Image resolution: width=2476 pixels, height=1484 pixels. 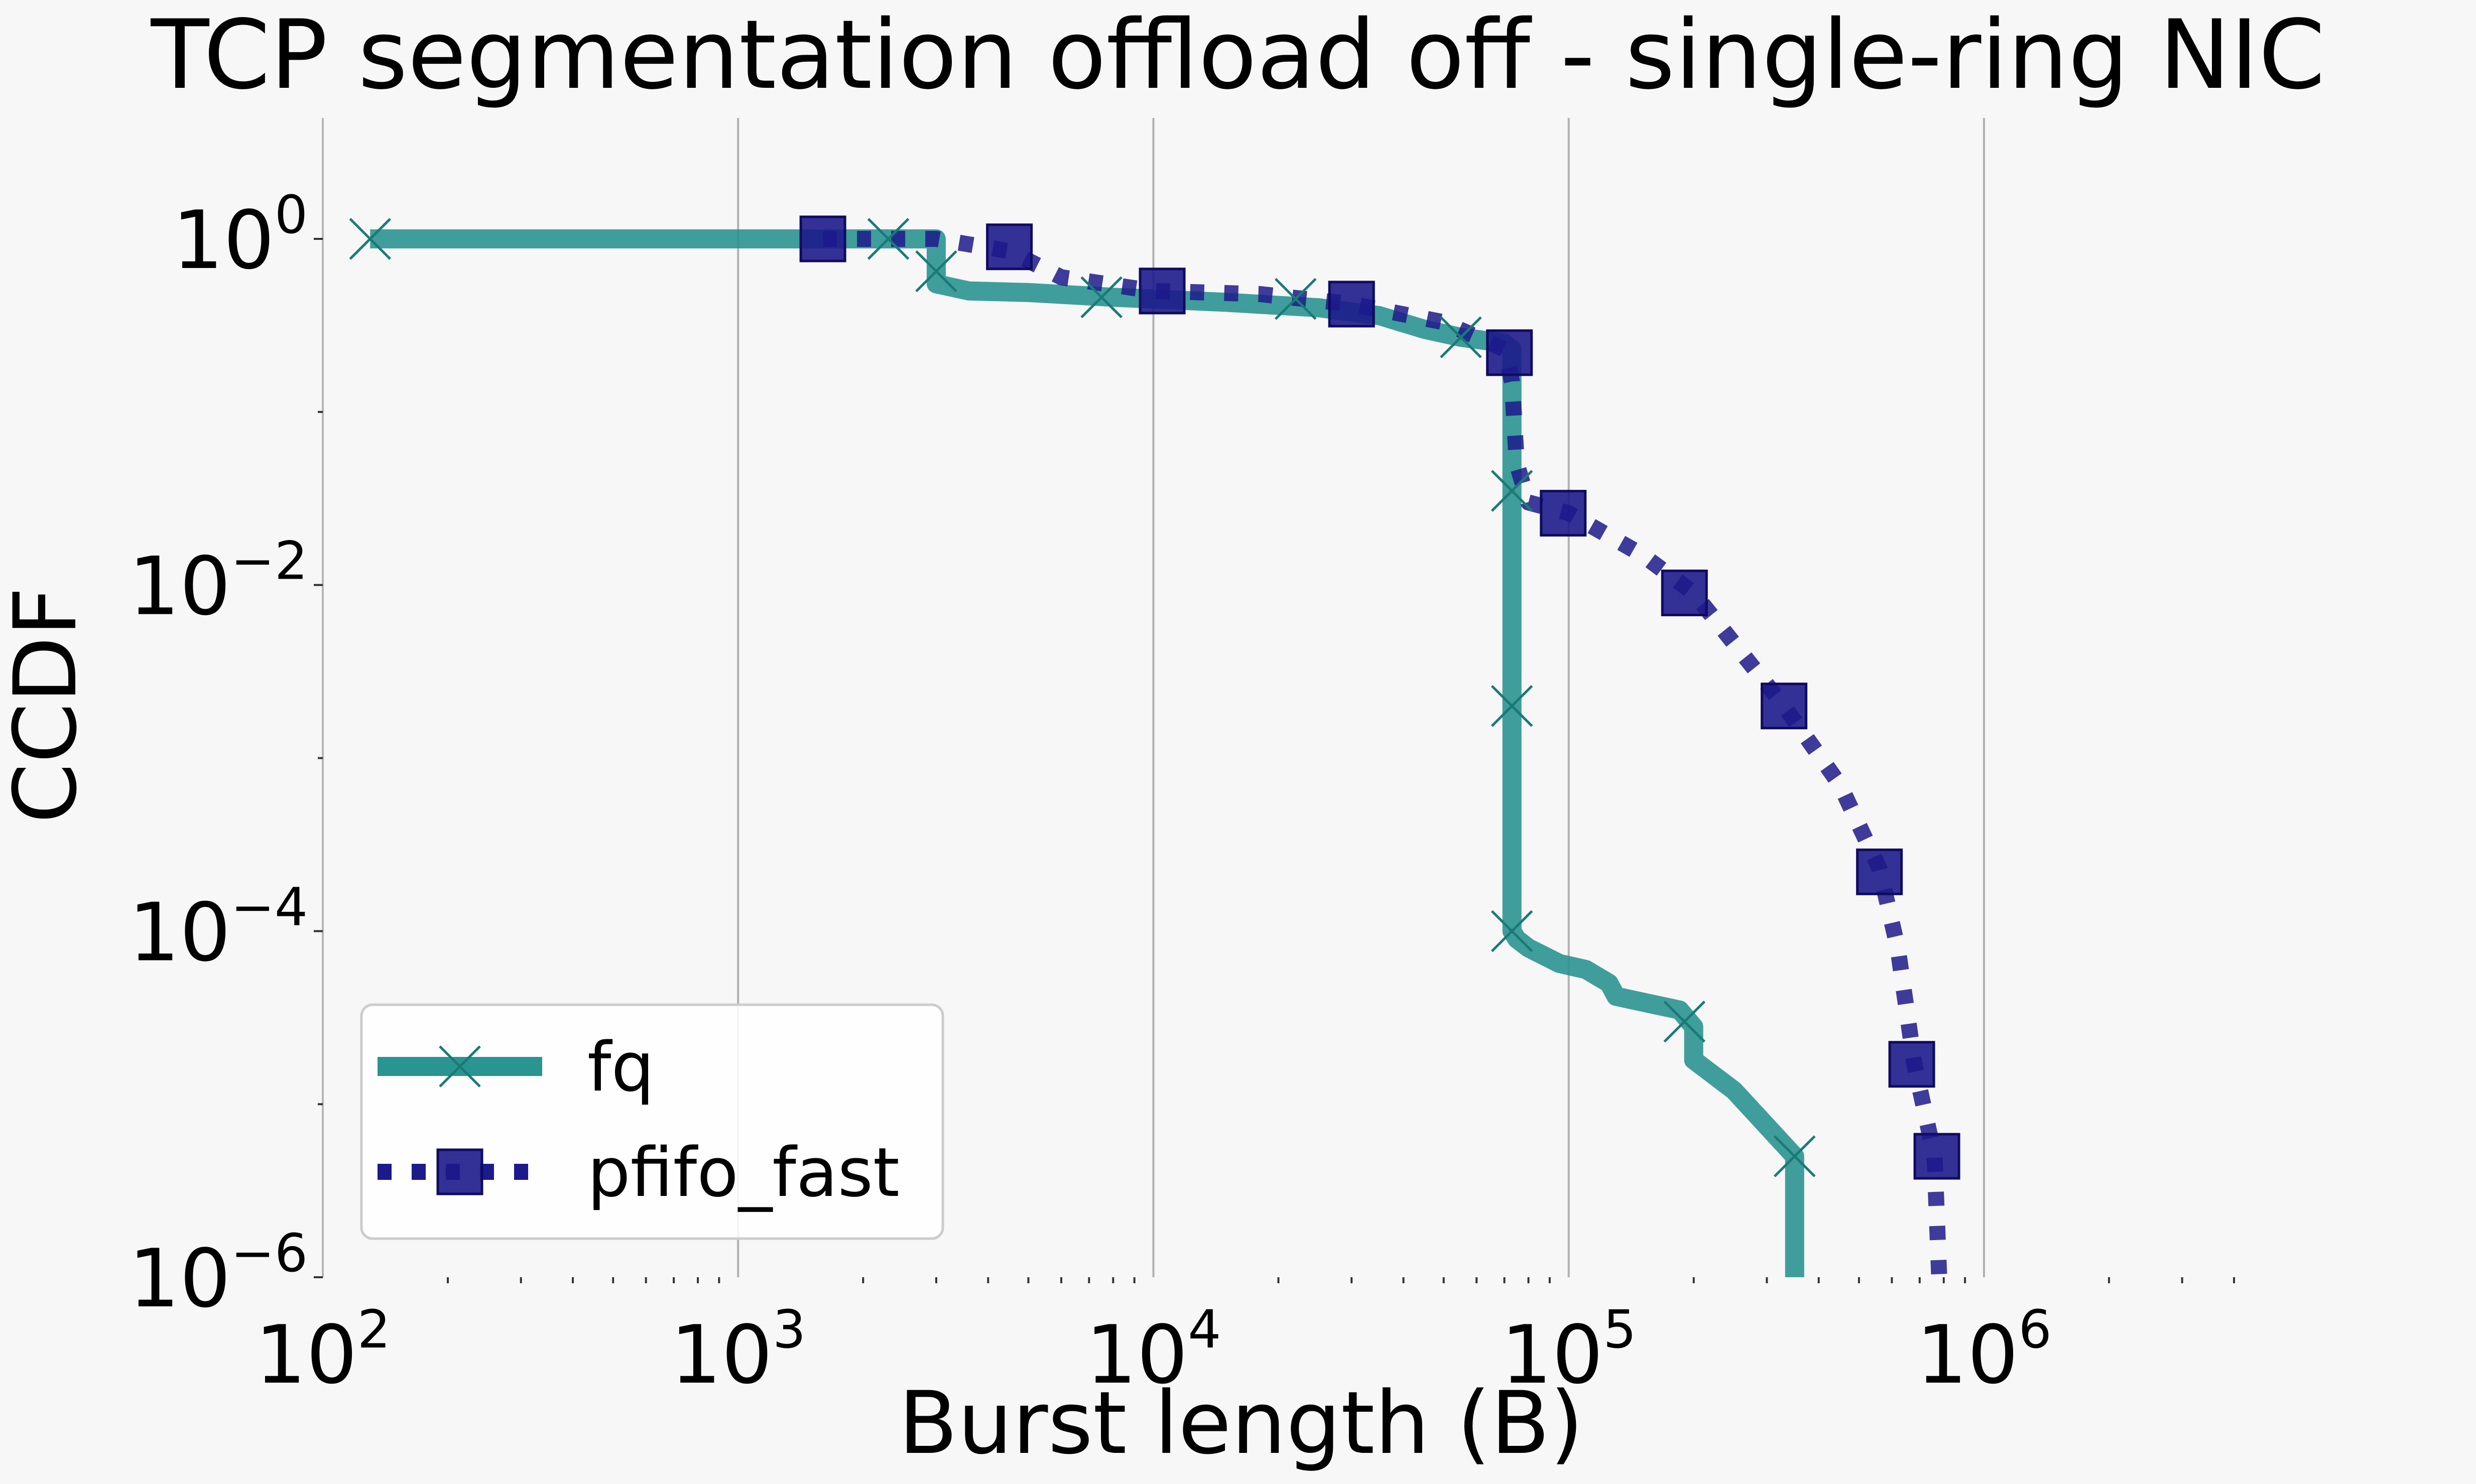 What do you see at coordinates (1569, 1350) in the screenshot?
I see `x-tick-label: 105` at bounding box center [1569, 1350].